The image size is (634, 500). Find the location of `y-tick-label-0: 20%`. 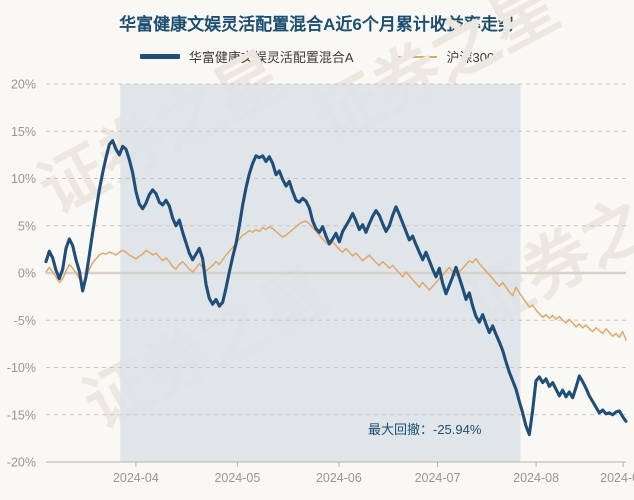

y-tick-label-0: 20% is located at coordinates (23, 85).